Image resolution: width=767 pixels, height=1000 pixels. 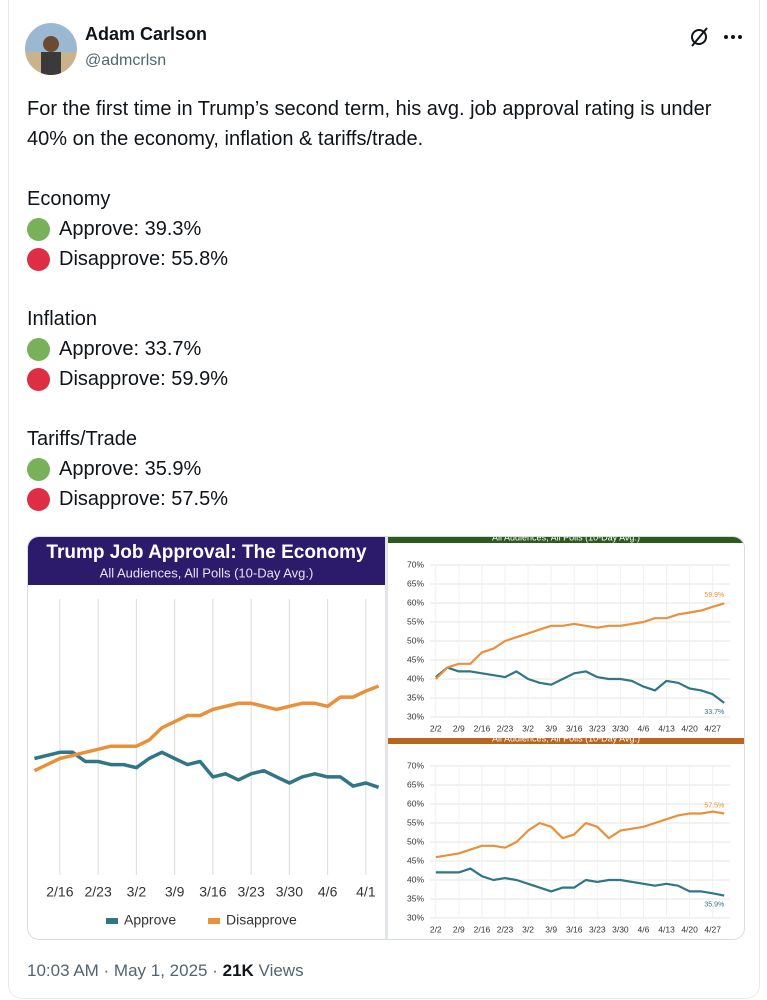 I want to click on rating-row: Approve: 33.7%, so click(x=387, y=349).